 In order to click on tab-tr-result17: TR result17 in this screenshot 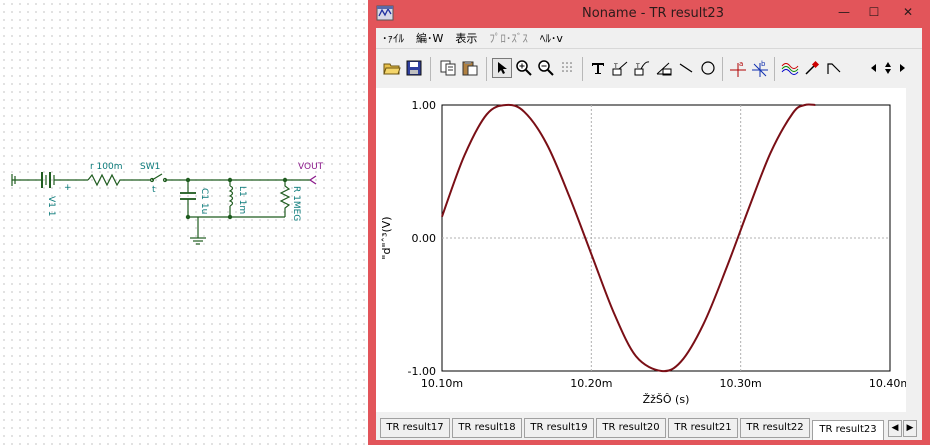, I will do `click(415, 428)`.